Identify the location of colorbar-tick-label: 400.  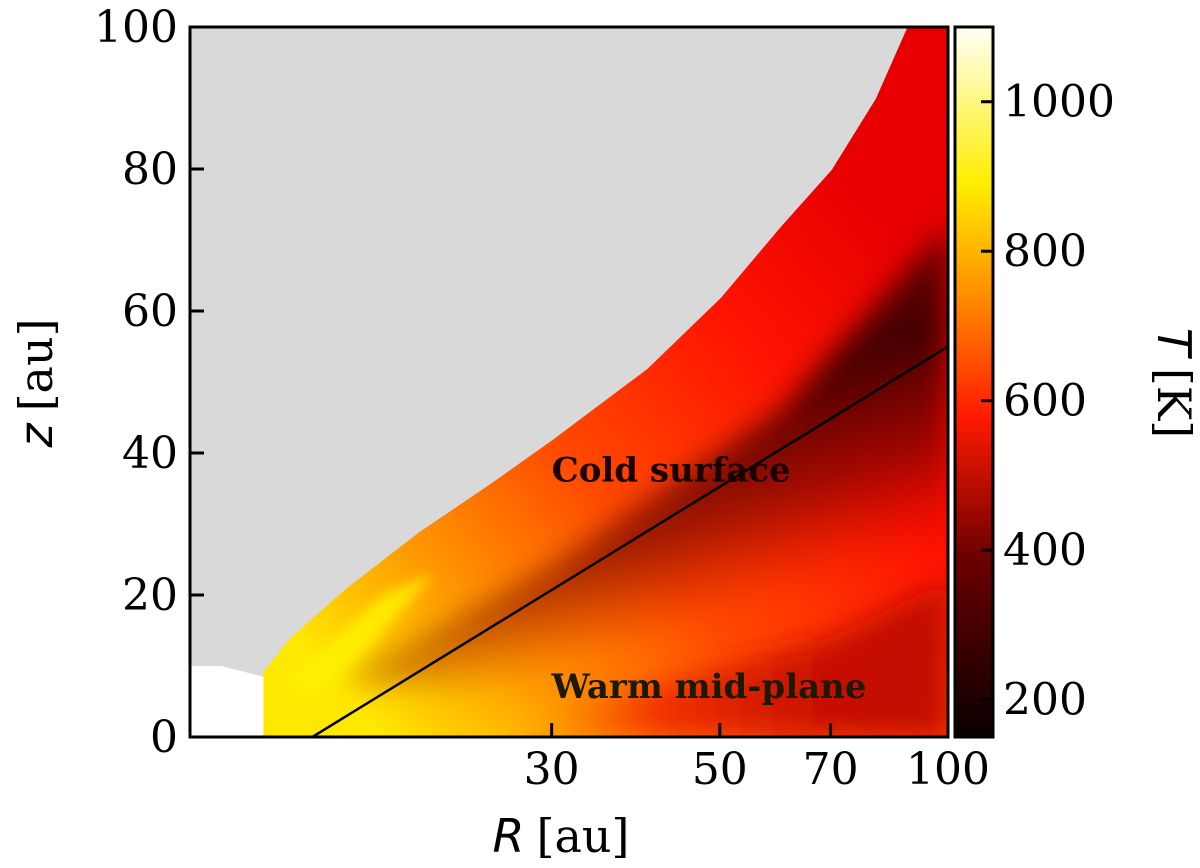
(1045, 550).